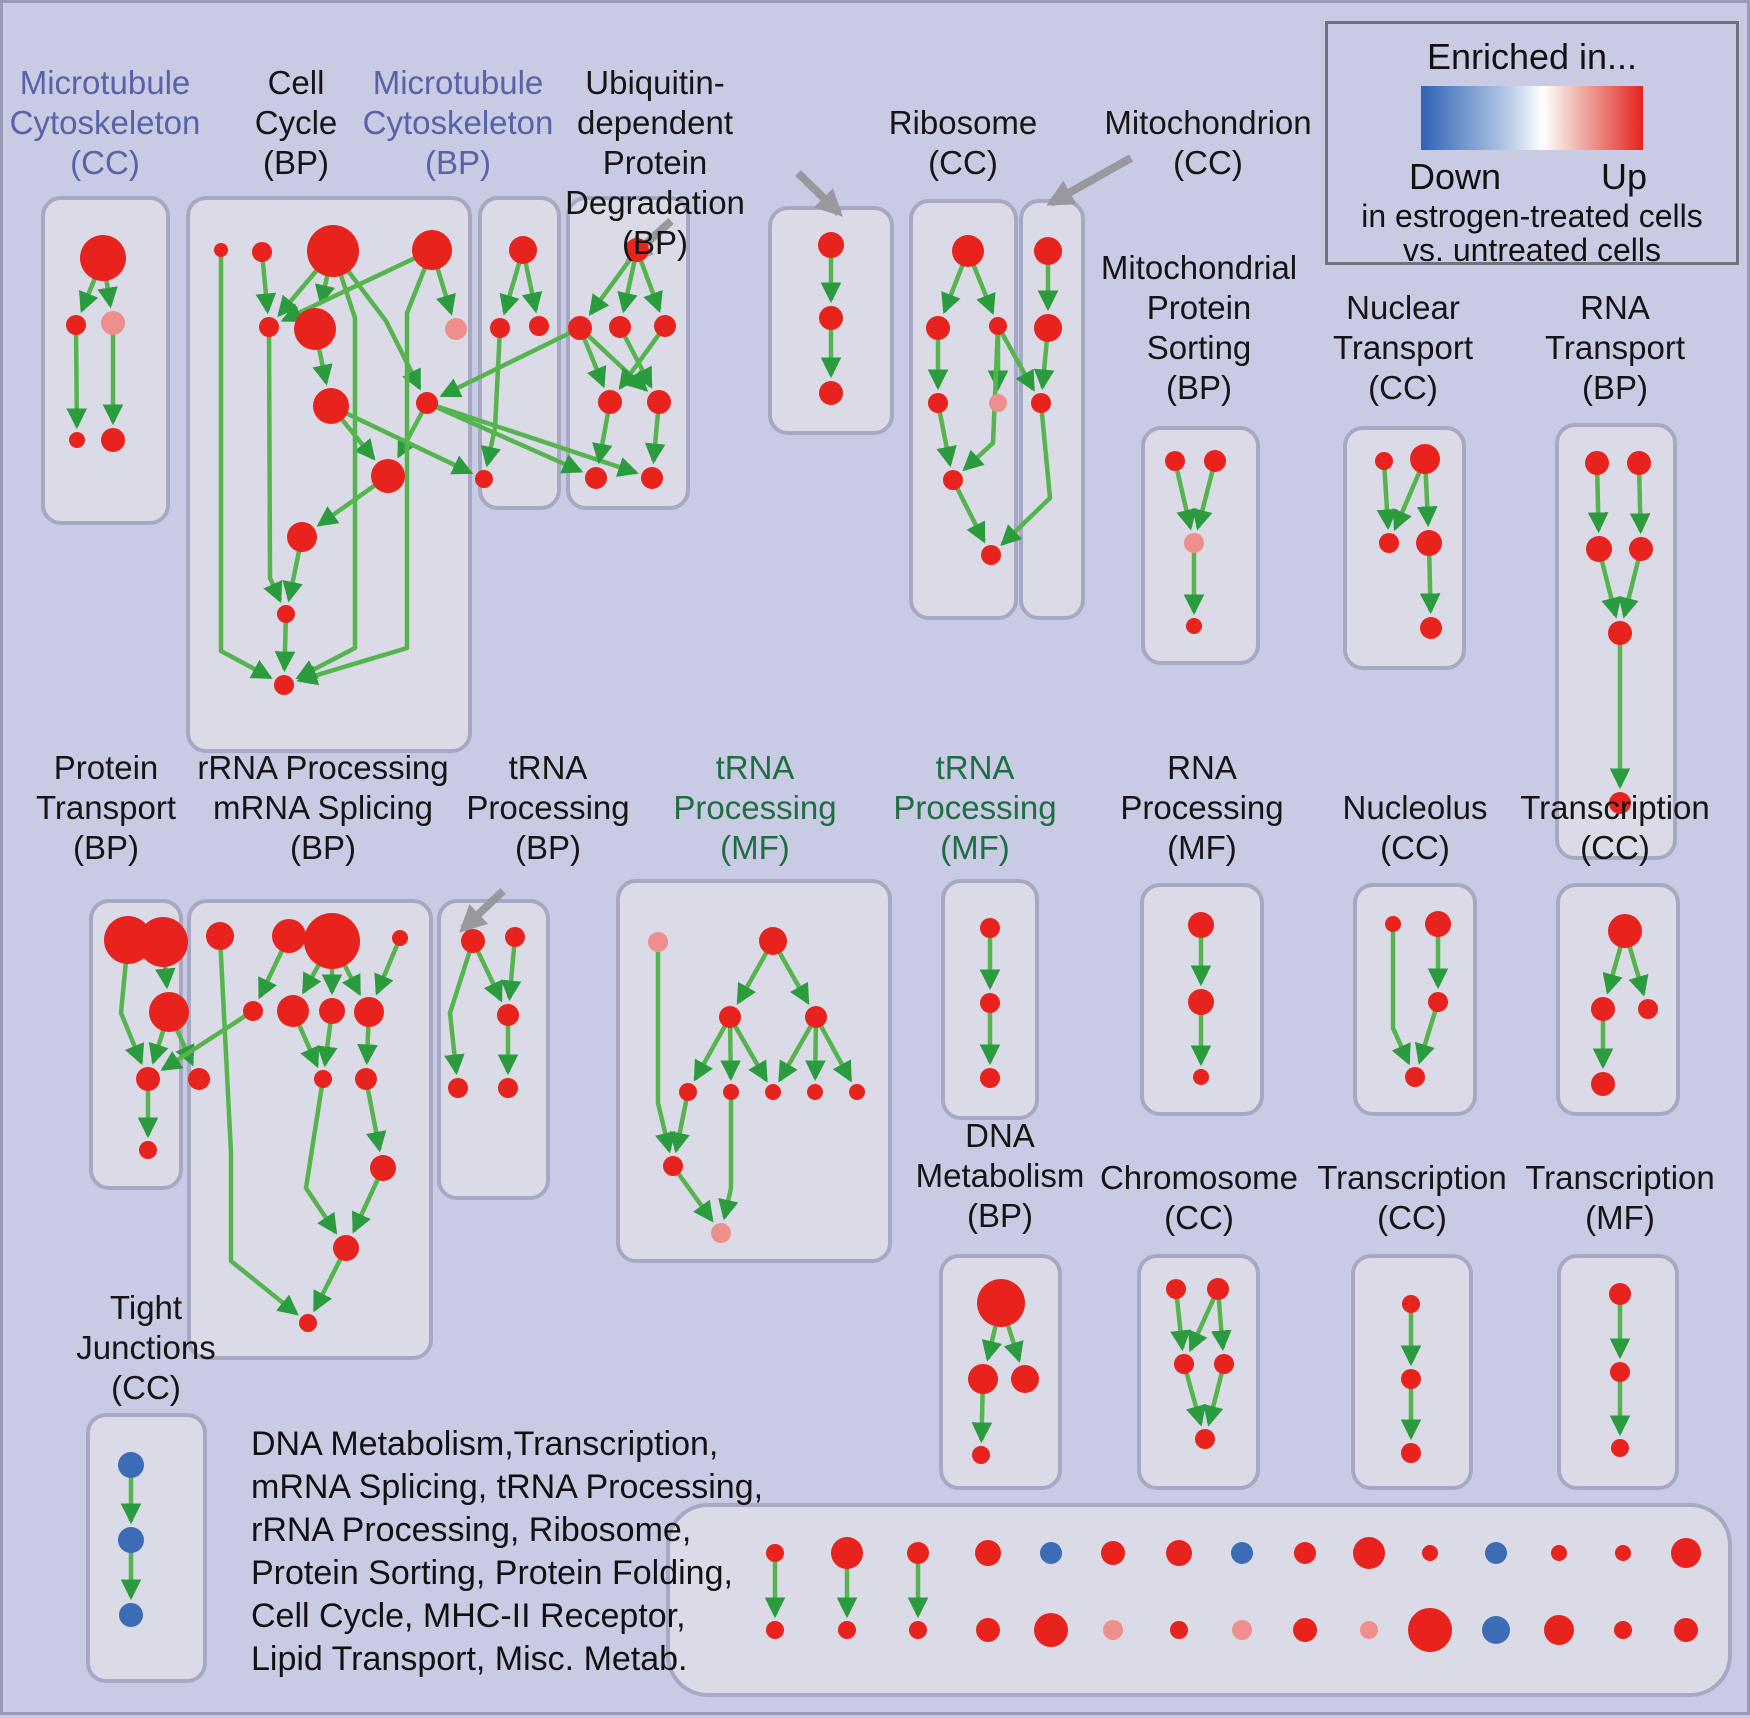  What do you see at coordinates (310, 1129) in the screenshot?
I see `cluster-box-RR` at bounding box center [310, 1129].